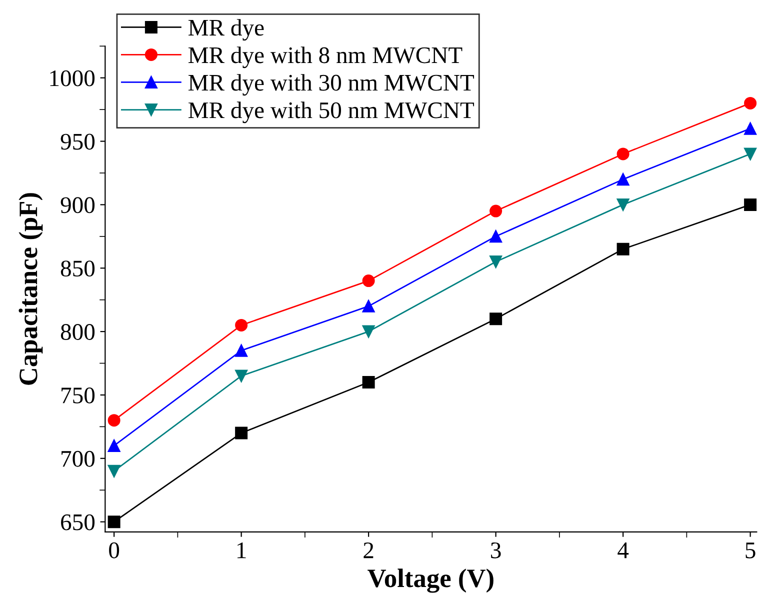 This screenshot has height=615, width=762. Describe the element at coordinates (72, 78) in the screenshot. I see `y-tick-label: 1000` at that location.